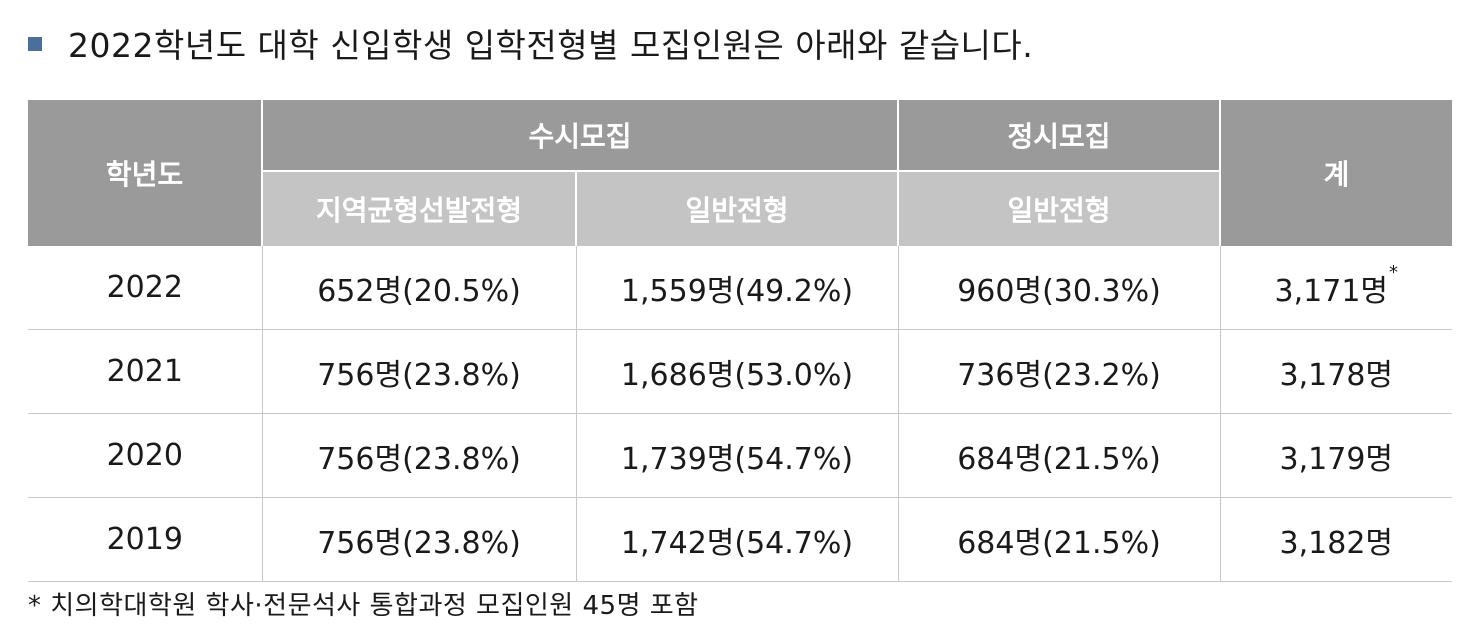 This screenshot has height=640, width=1476. I want to click on cell-susi-general: 1,739명(54.7%), so click(737, 455).